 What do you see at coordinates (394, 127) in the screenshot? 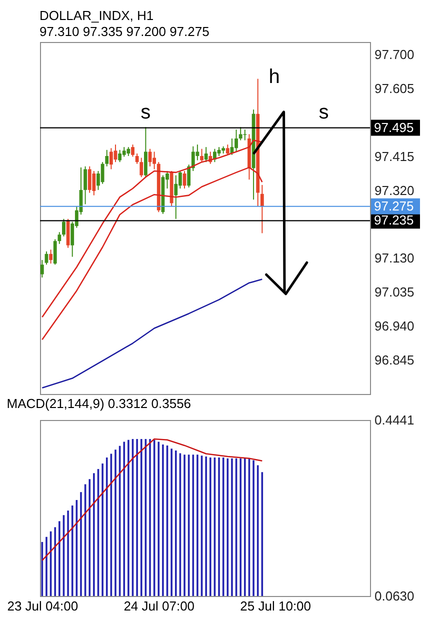
I see `ref-line-label: 97.495` at bounding box center [394, 127].